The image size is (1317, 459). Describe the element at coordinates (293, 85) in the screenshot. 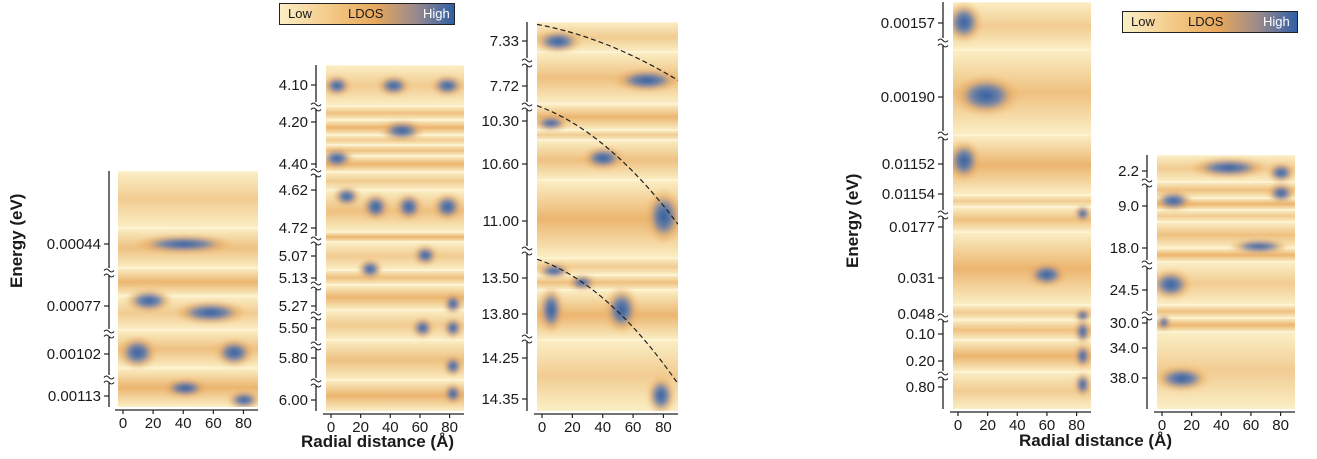

I see `y-tick-label: 4.10` at that location.